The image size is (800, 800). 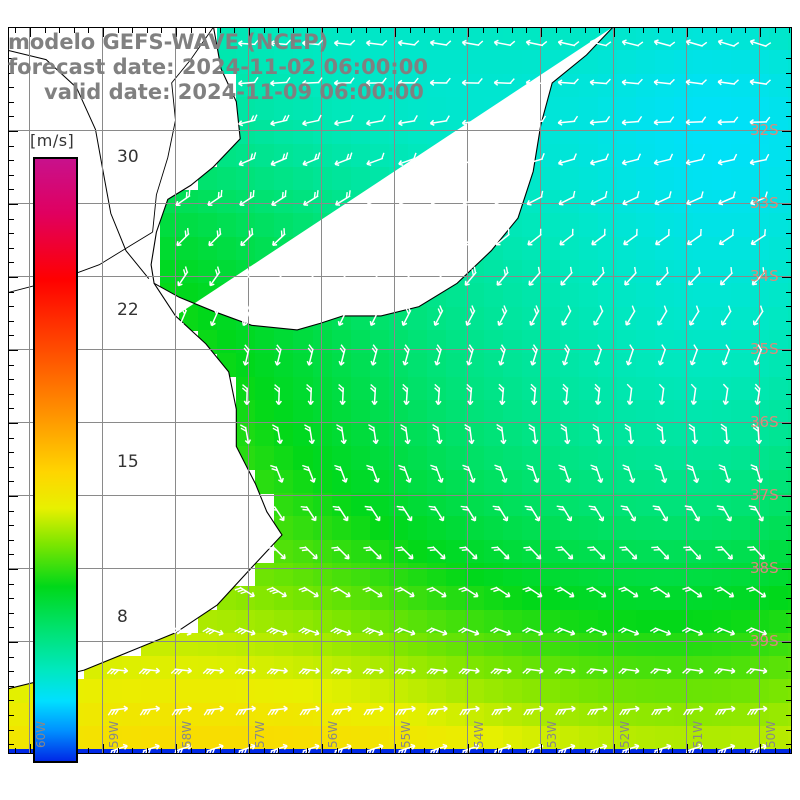 What do you see at coordinates (128, 157) in the screenshot?
I see `colorbar-tick-label: 30` at bounding box center [128, 157].